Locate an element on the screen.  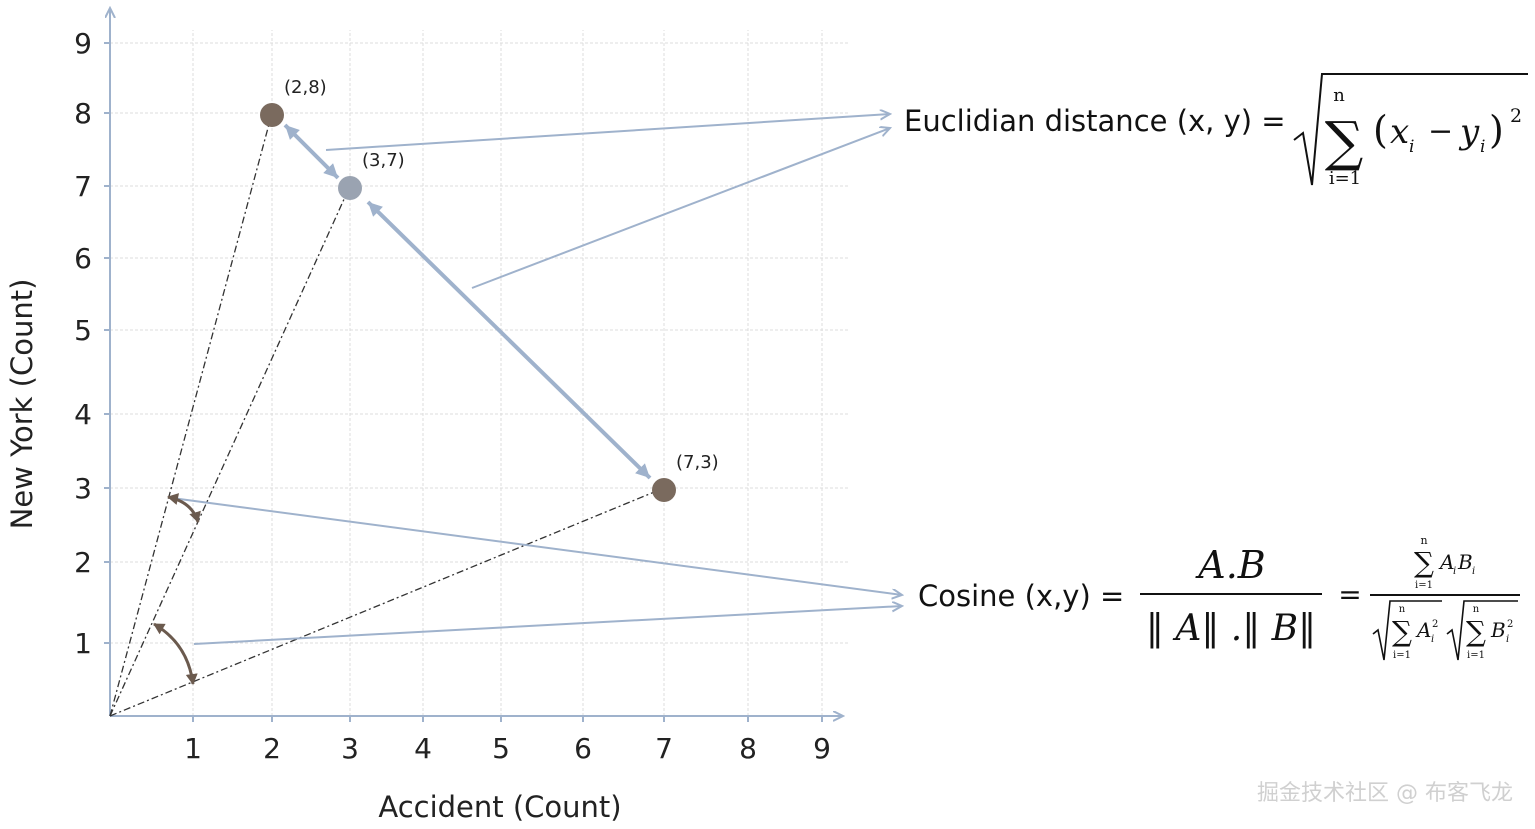
euclidean-sub-i-1: i is located at coordinates (1411, 147).